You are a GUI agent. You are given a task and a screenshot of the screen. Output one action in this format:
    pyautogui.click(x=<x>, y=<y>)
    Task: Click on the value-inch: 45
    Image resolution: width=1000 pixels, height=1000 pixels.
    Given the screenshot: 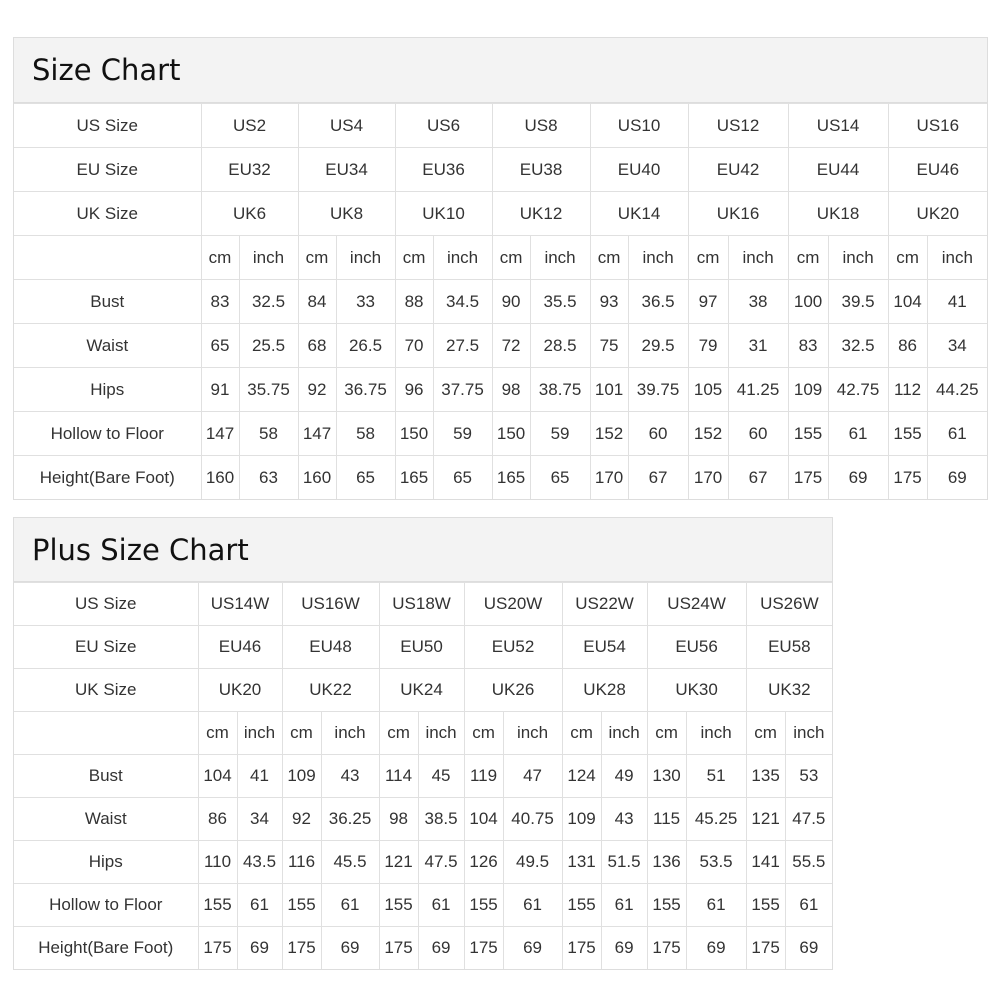 What is the action you would take?
    pyautogui.click(x=441, y=776)
    